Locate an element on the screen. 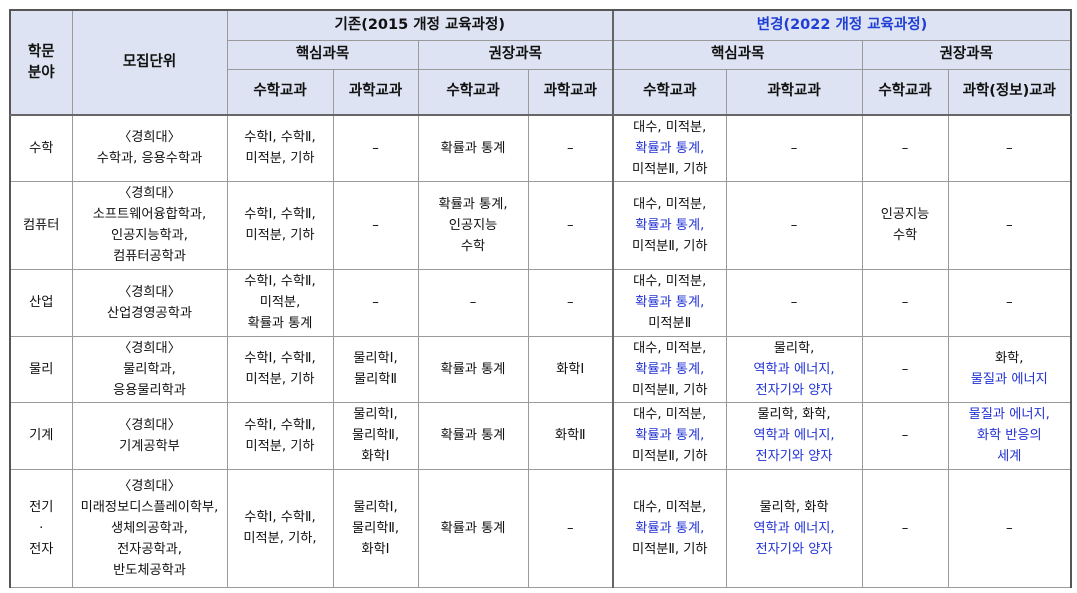 The height and width of the screenshot is (593, 1077). header-before-rec-science: 과학교과 is located at coordinates (570, 92).